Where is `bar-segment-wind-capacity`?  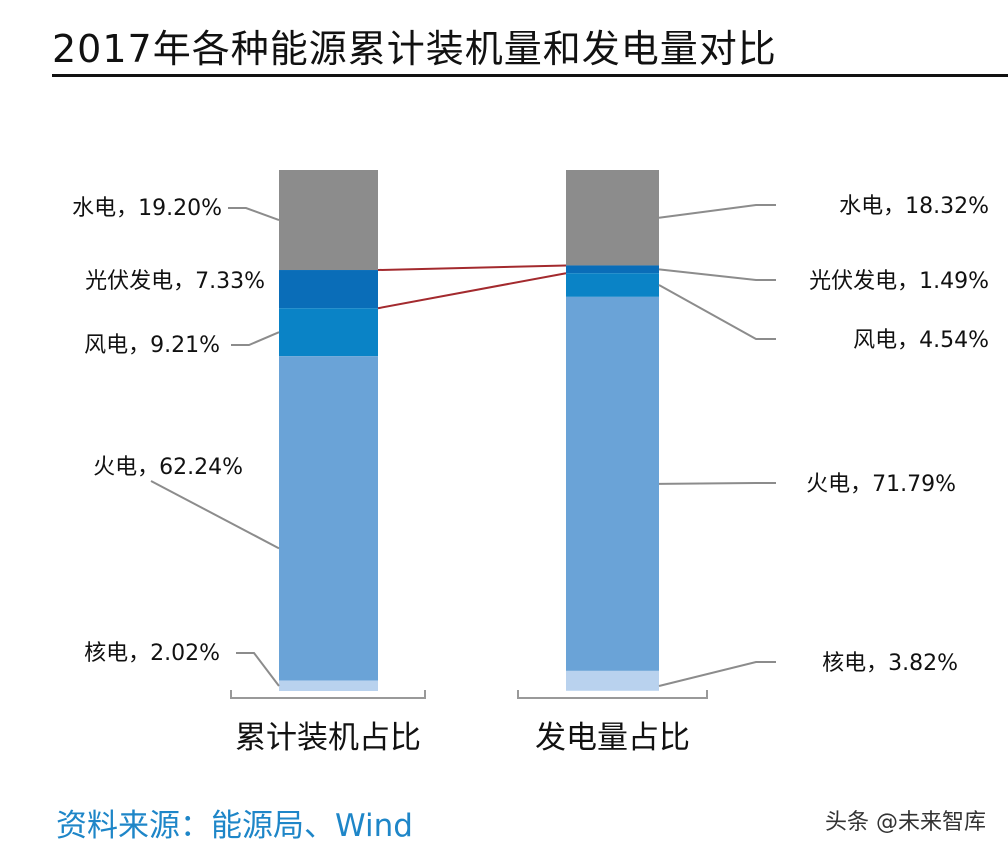
bar-segment-wind-capacity is located at coordinates (328, 332).